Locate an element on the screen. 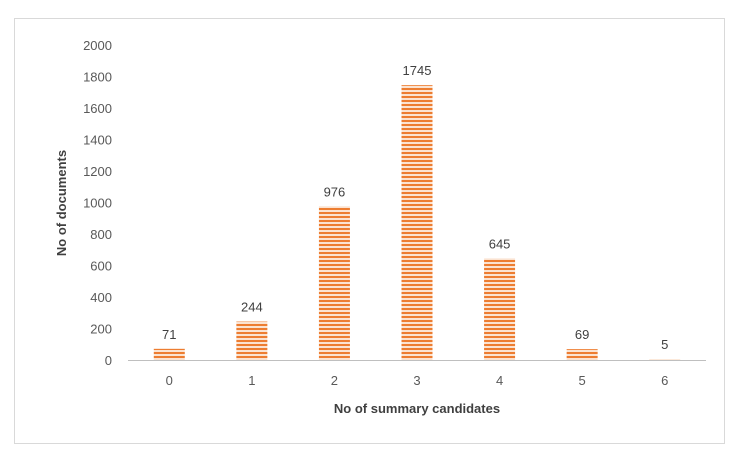 Image resolution: width=741 pixels, height=465 pixels. y-tick-label: 400 is located at coordinates (101, 297).